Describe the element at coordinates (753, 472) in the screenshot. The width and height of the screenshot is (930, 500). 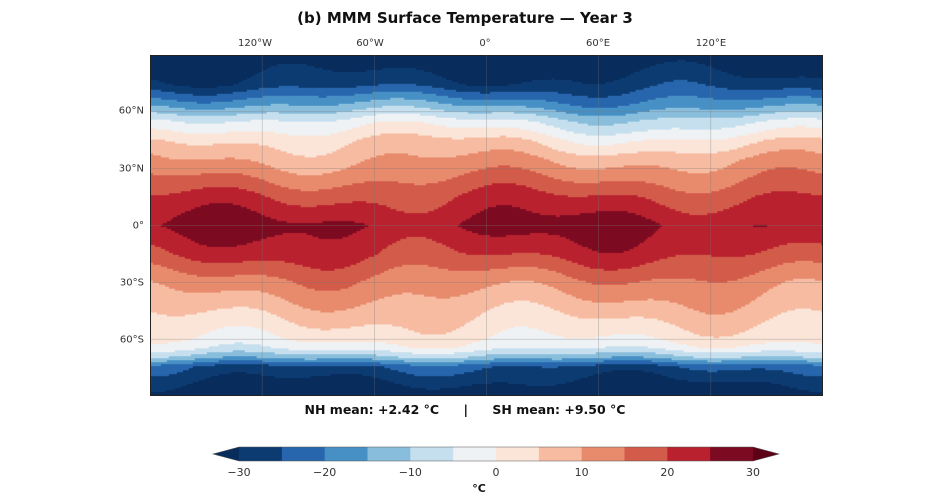
I see `colorbar-tick-label: 30` at that location.